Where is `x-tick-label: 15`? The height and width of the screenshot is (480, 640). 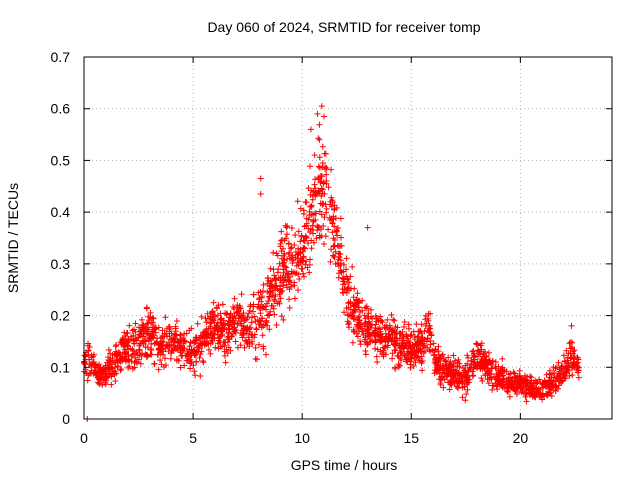 x-tick-label: 15 is located at coordinates (411, 438).